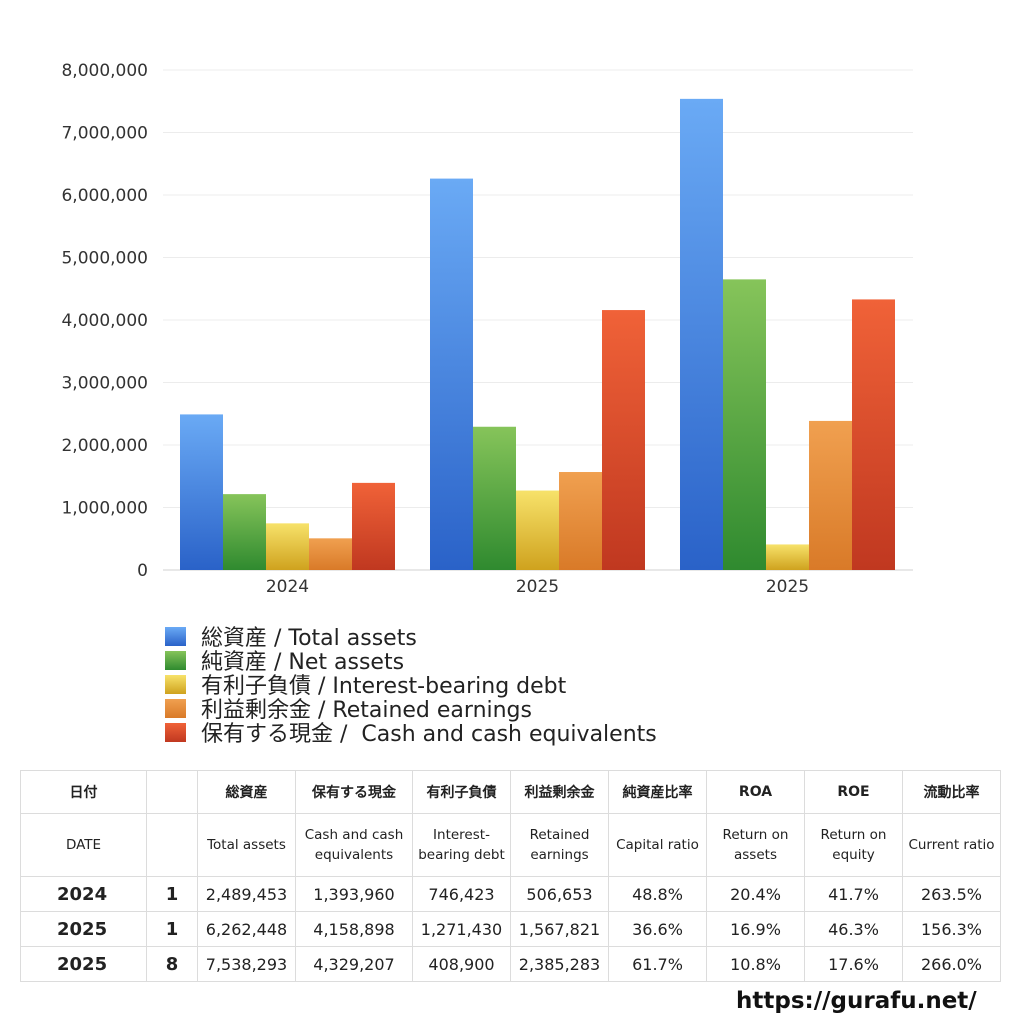  Describe the element at coordinates (559, 792) in the screenshot. I see `header-cell: 利益剰余金` at that location.